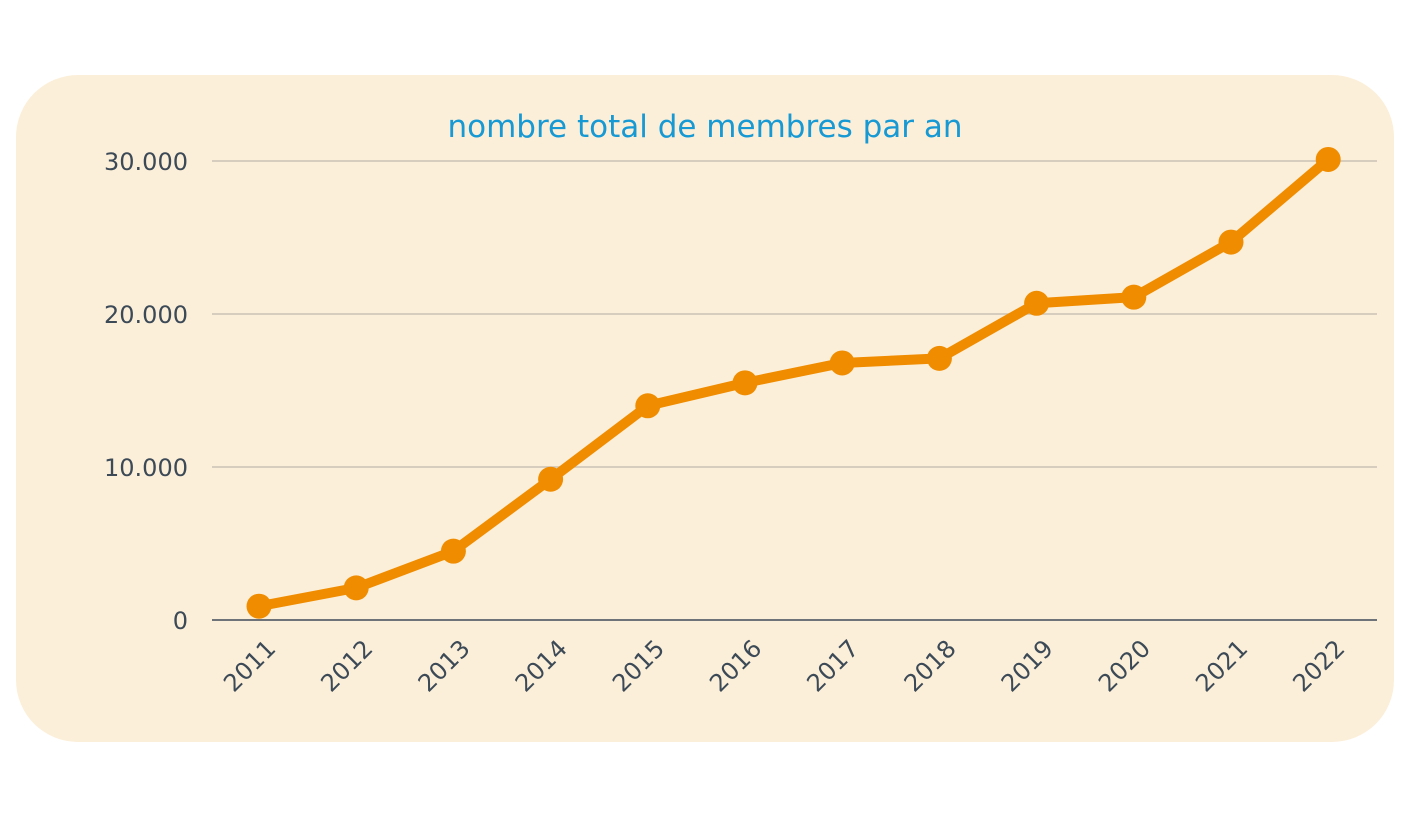 This screenshot has width=1410, height=825. What do you see at coordinates (638, 665) in the screenshot?
I see `x-tick-label: 2015` at bounding box center [638, 665].